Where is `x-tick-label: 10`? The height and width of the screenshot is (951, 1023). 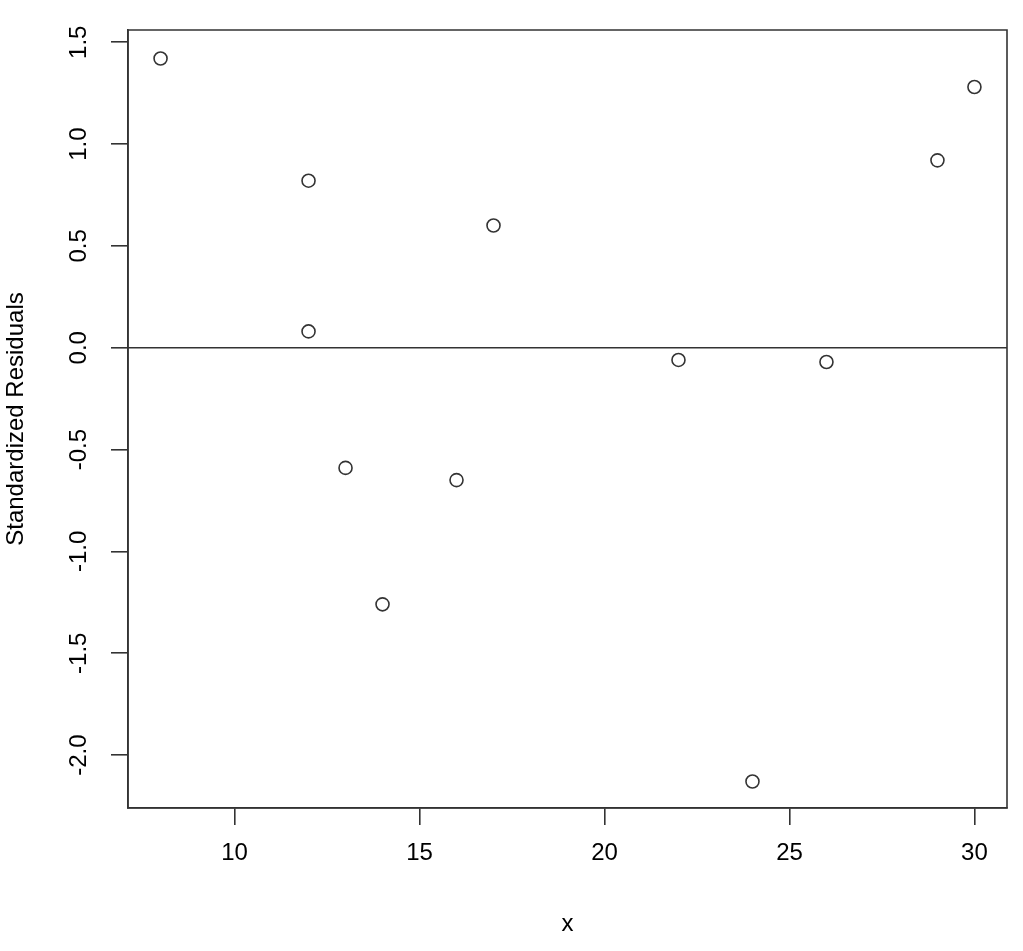
x-tick-label: 10 is located at coordinates (234, 852).